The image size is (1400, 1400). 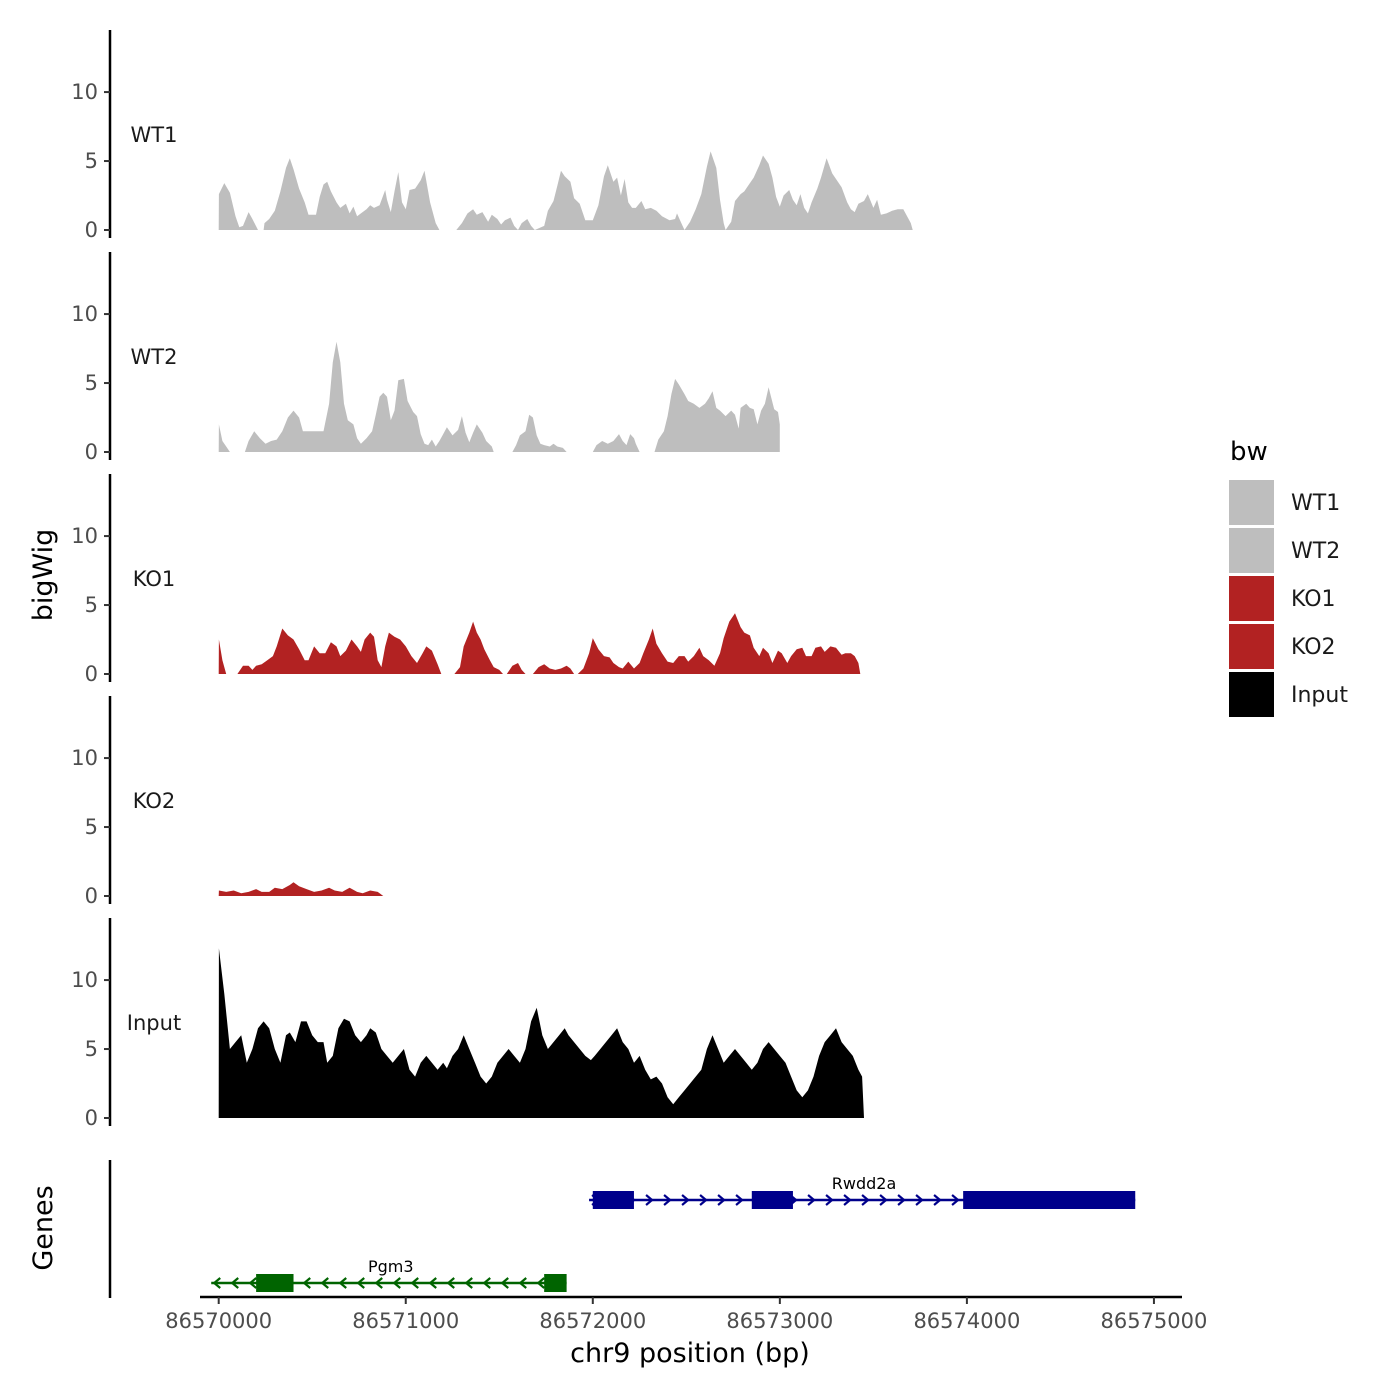 I want to click on legend-label-wt1: WT1, so click(x=1315, y=503).